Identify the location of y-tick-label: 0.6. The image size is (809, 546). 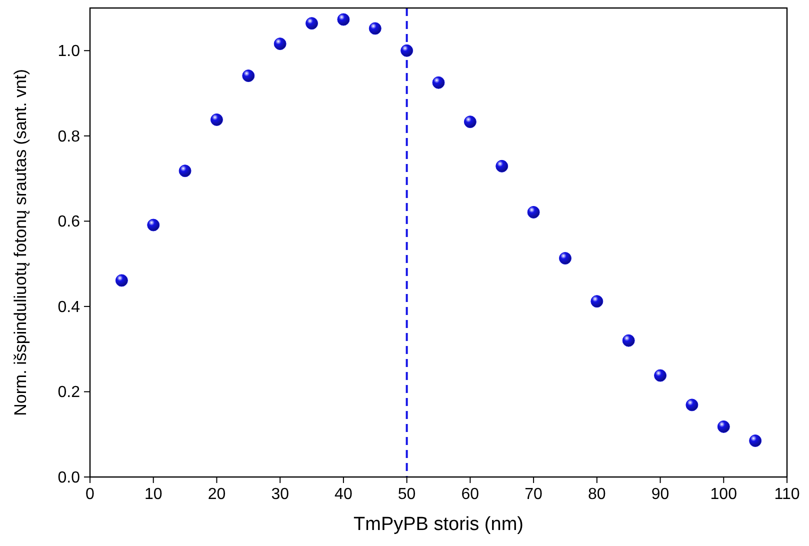
(69, 222).